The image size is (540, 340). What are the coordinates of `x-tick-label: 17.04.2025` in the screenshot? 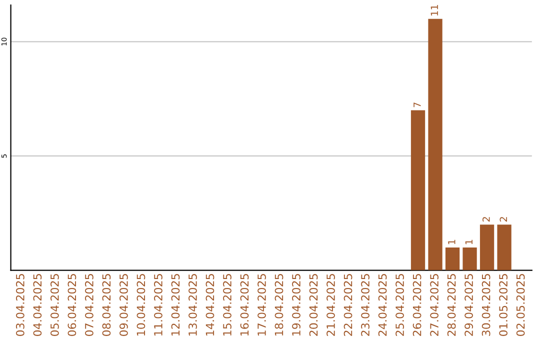 It's located at (262, 305).